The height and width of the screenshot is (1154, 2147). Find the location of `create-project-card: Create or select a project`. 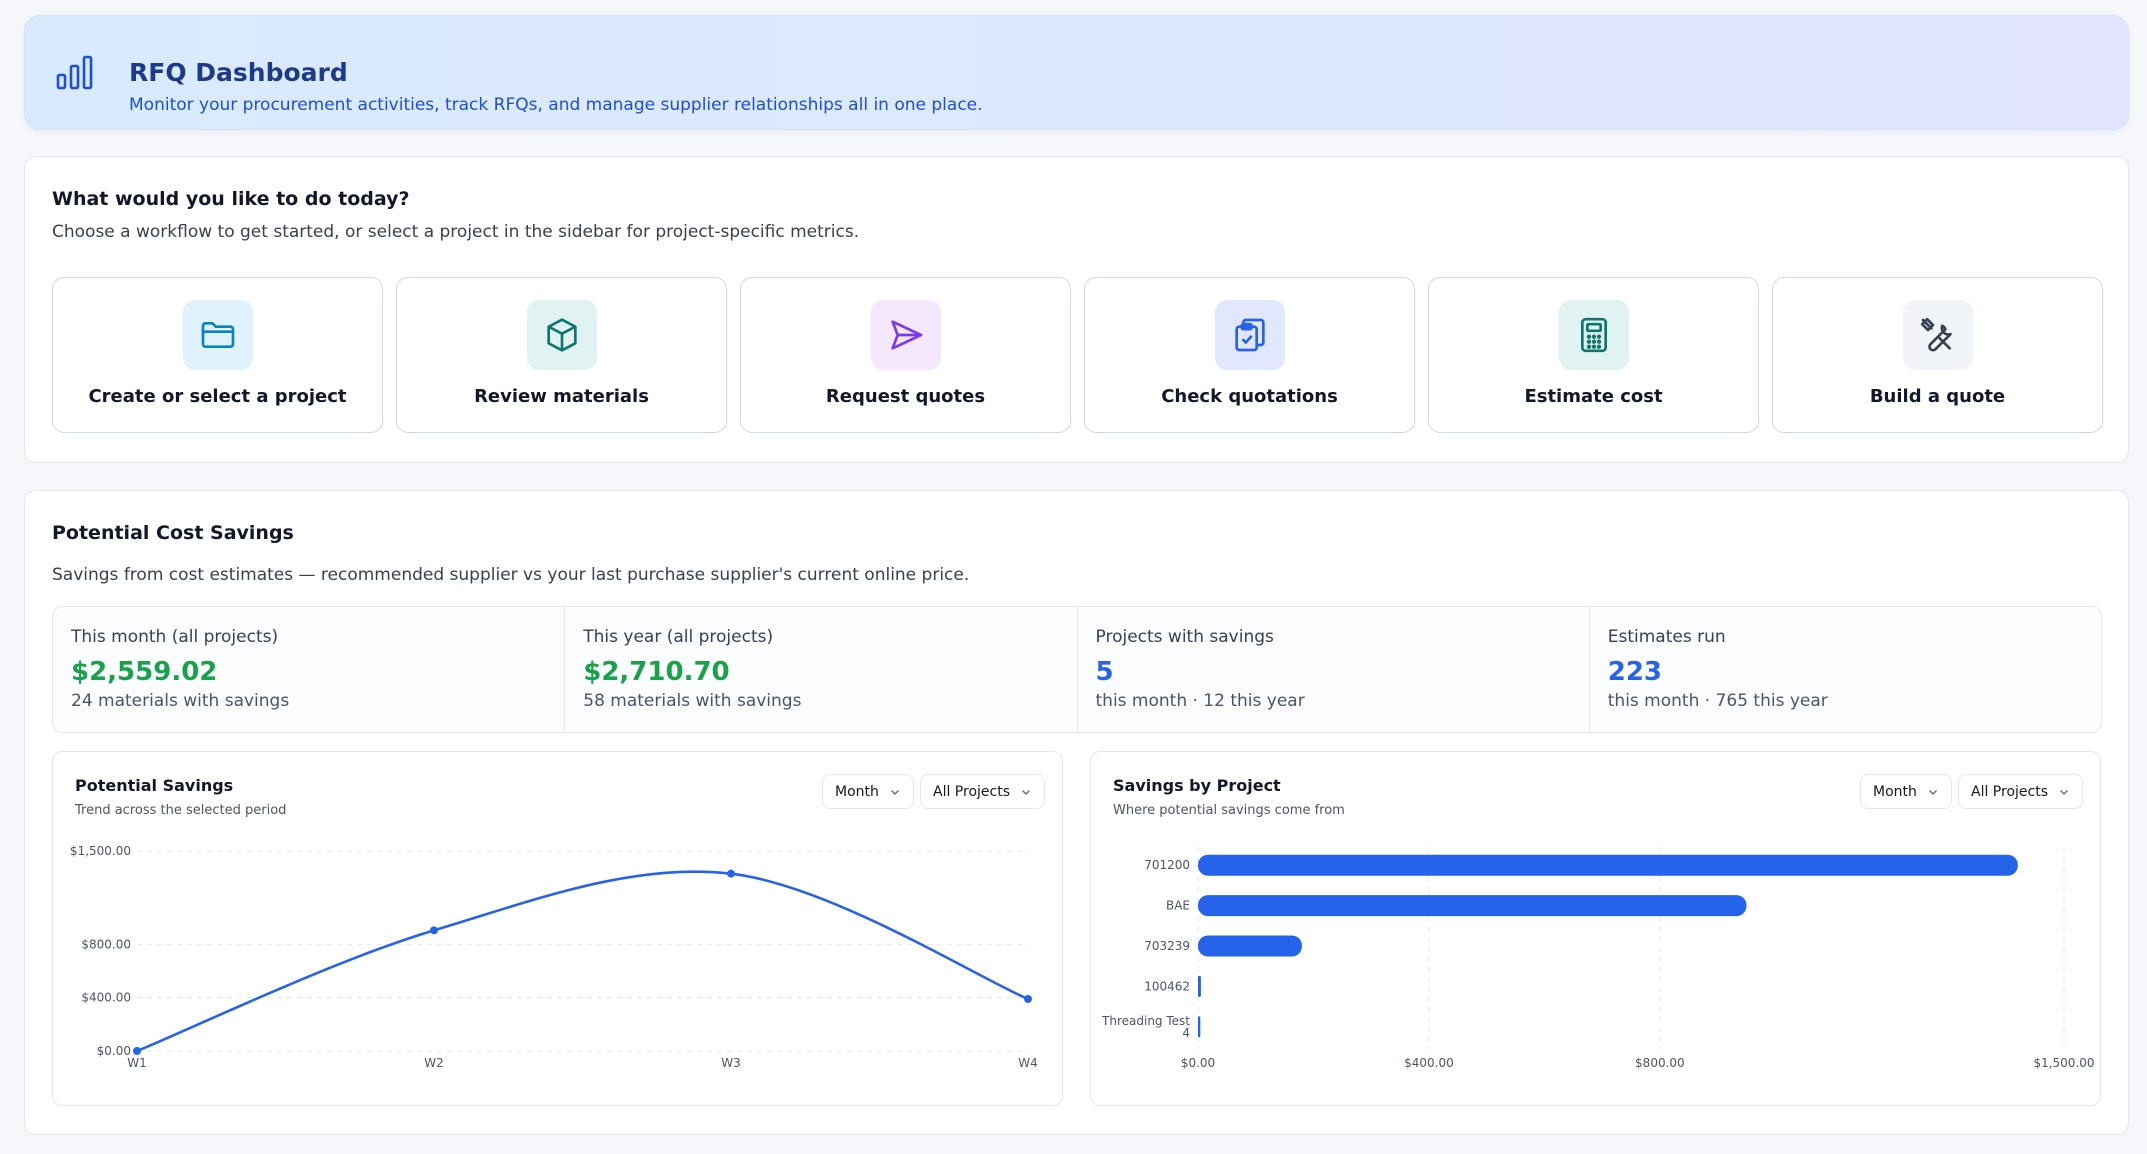

create-project-card: Create or select a project is located at coordinates (217, 355).